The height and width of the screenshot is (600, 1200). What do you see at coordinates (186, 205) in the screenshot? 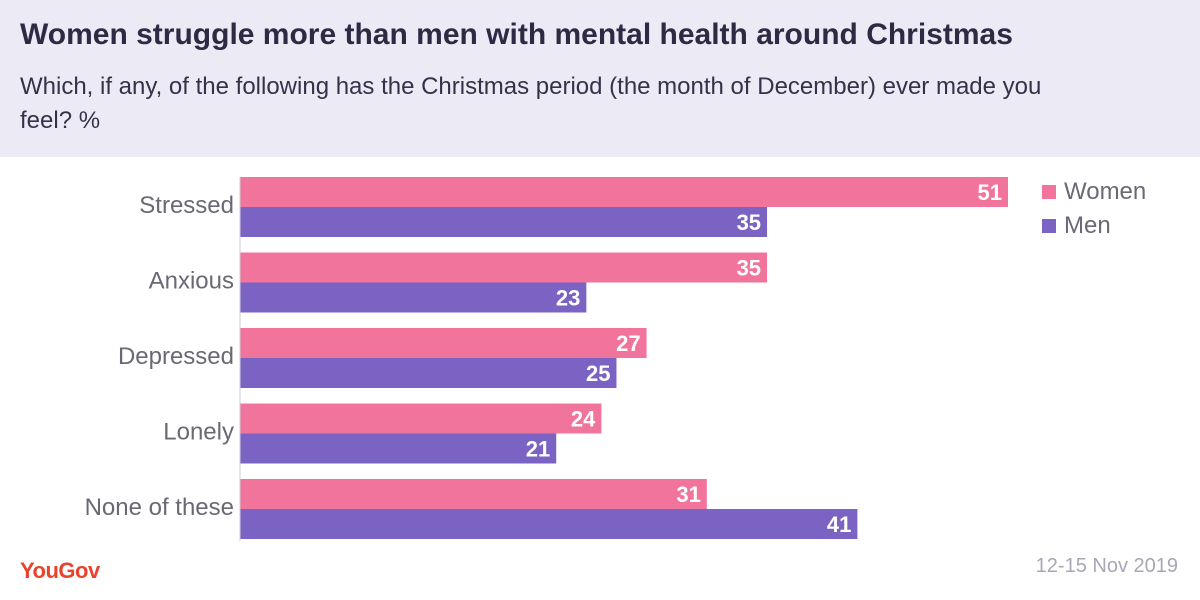
I see `category-label: Stressed` at bounding box center [186, 205].